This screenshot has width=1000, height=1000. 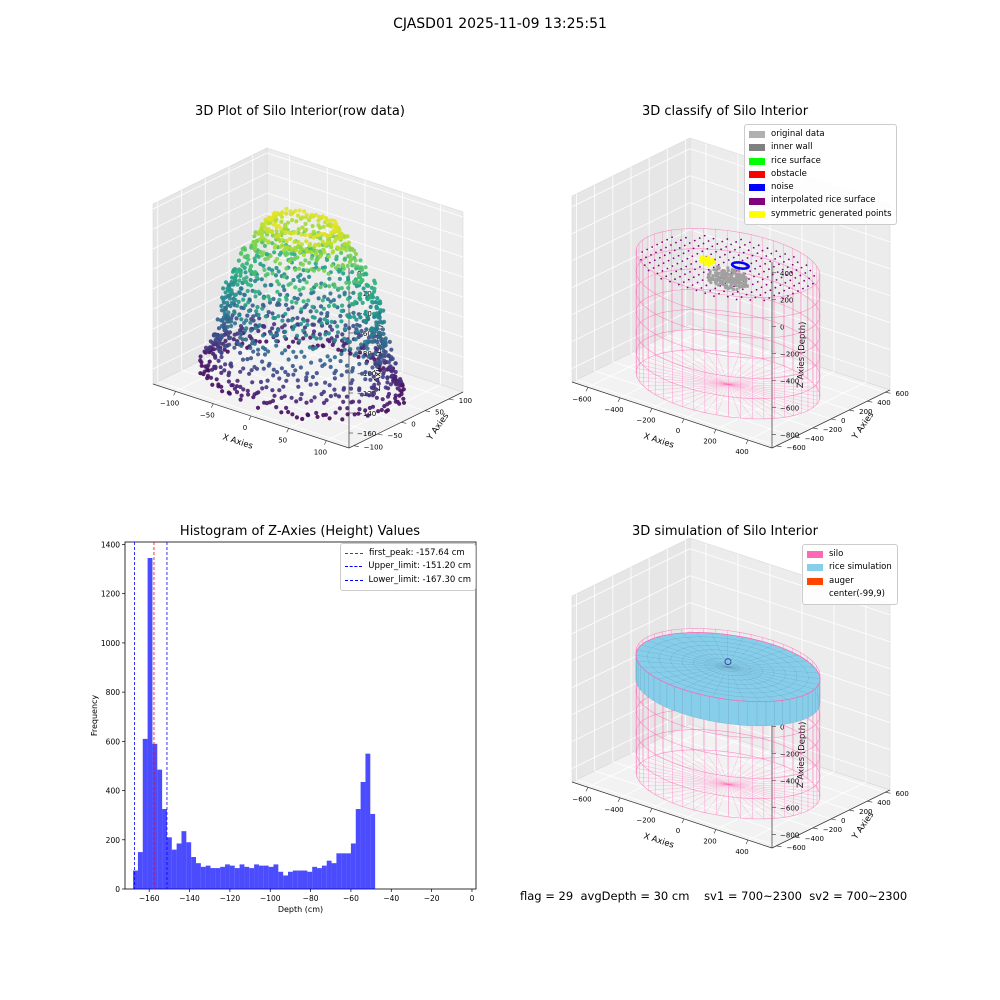 I want to click on z-tick-label: −400, so click(x=789, y=782).